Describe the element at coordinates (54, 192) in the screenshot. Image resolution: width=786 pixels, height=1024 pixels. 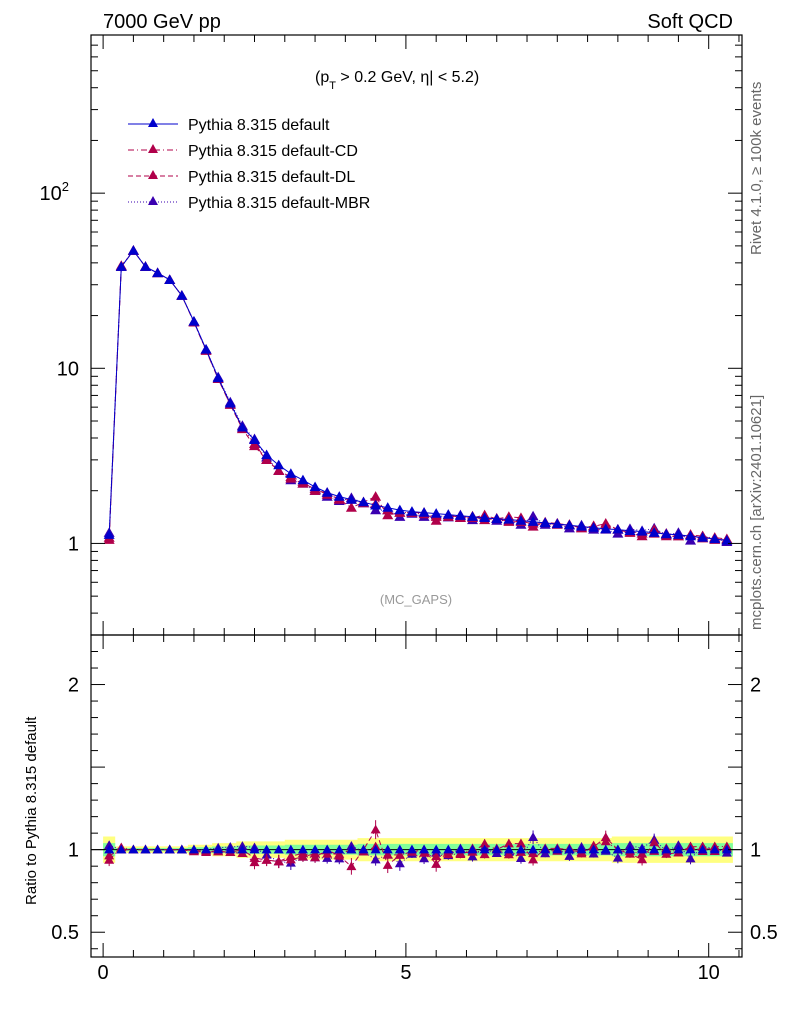
I see `y-tick-label: 102` at that location.